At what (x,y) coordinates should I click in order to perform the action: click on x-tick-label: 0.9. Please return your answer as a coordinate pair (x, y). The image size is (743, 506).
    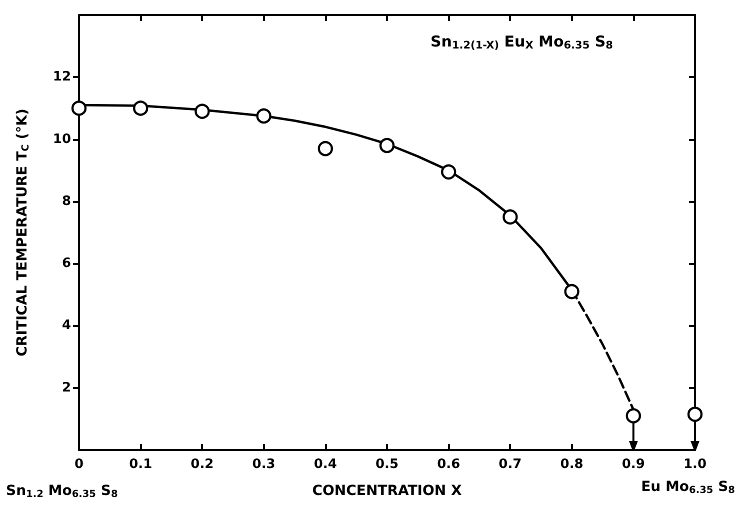
    Looking at the image, I should click on (633, 464).